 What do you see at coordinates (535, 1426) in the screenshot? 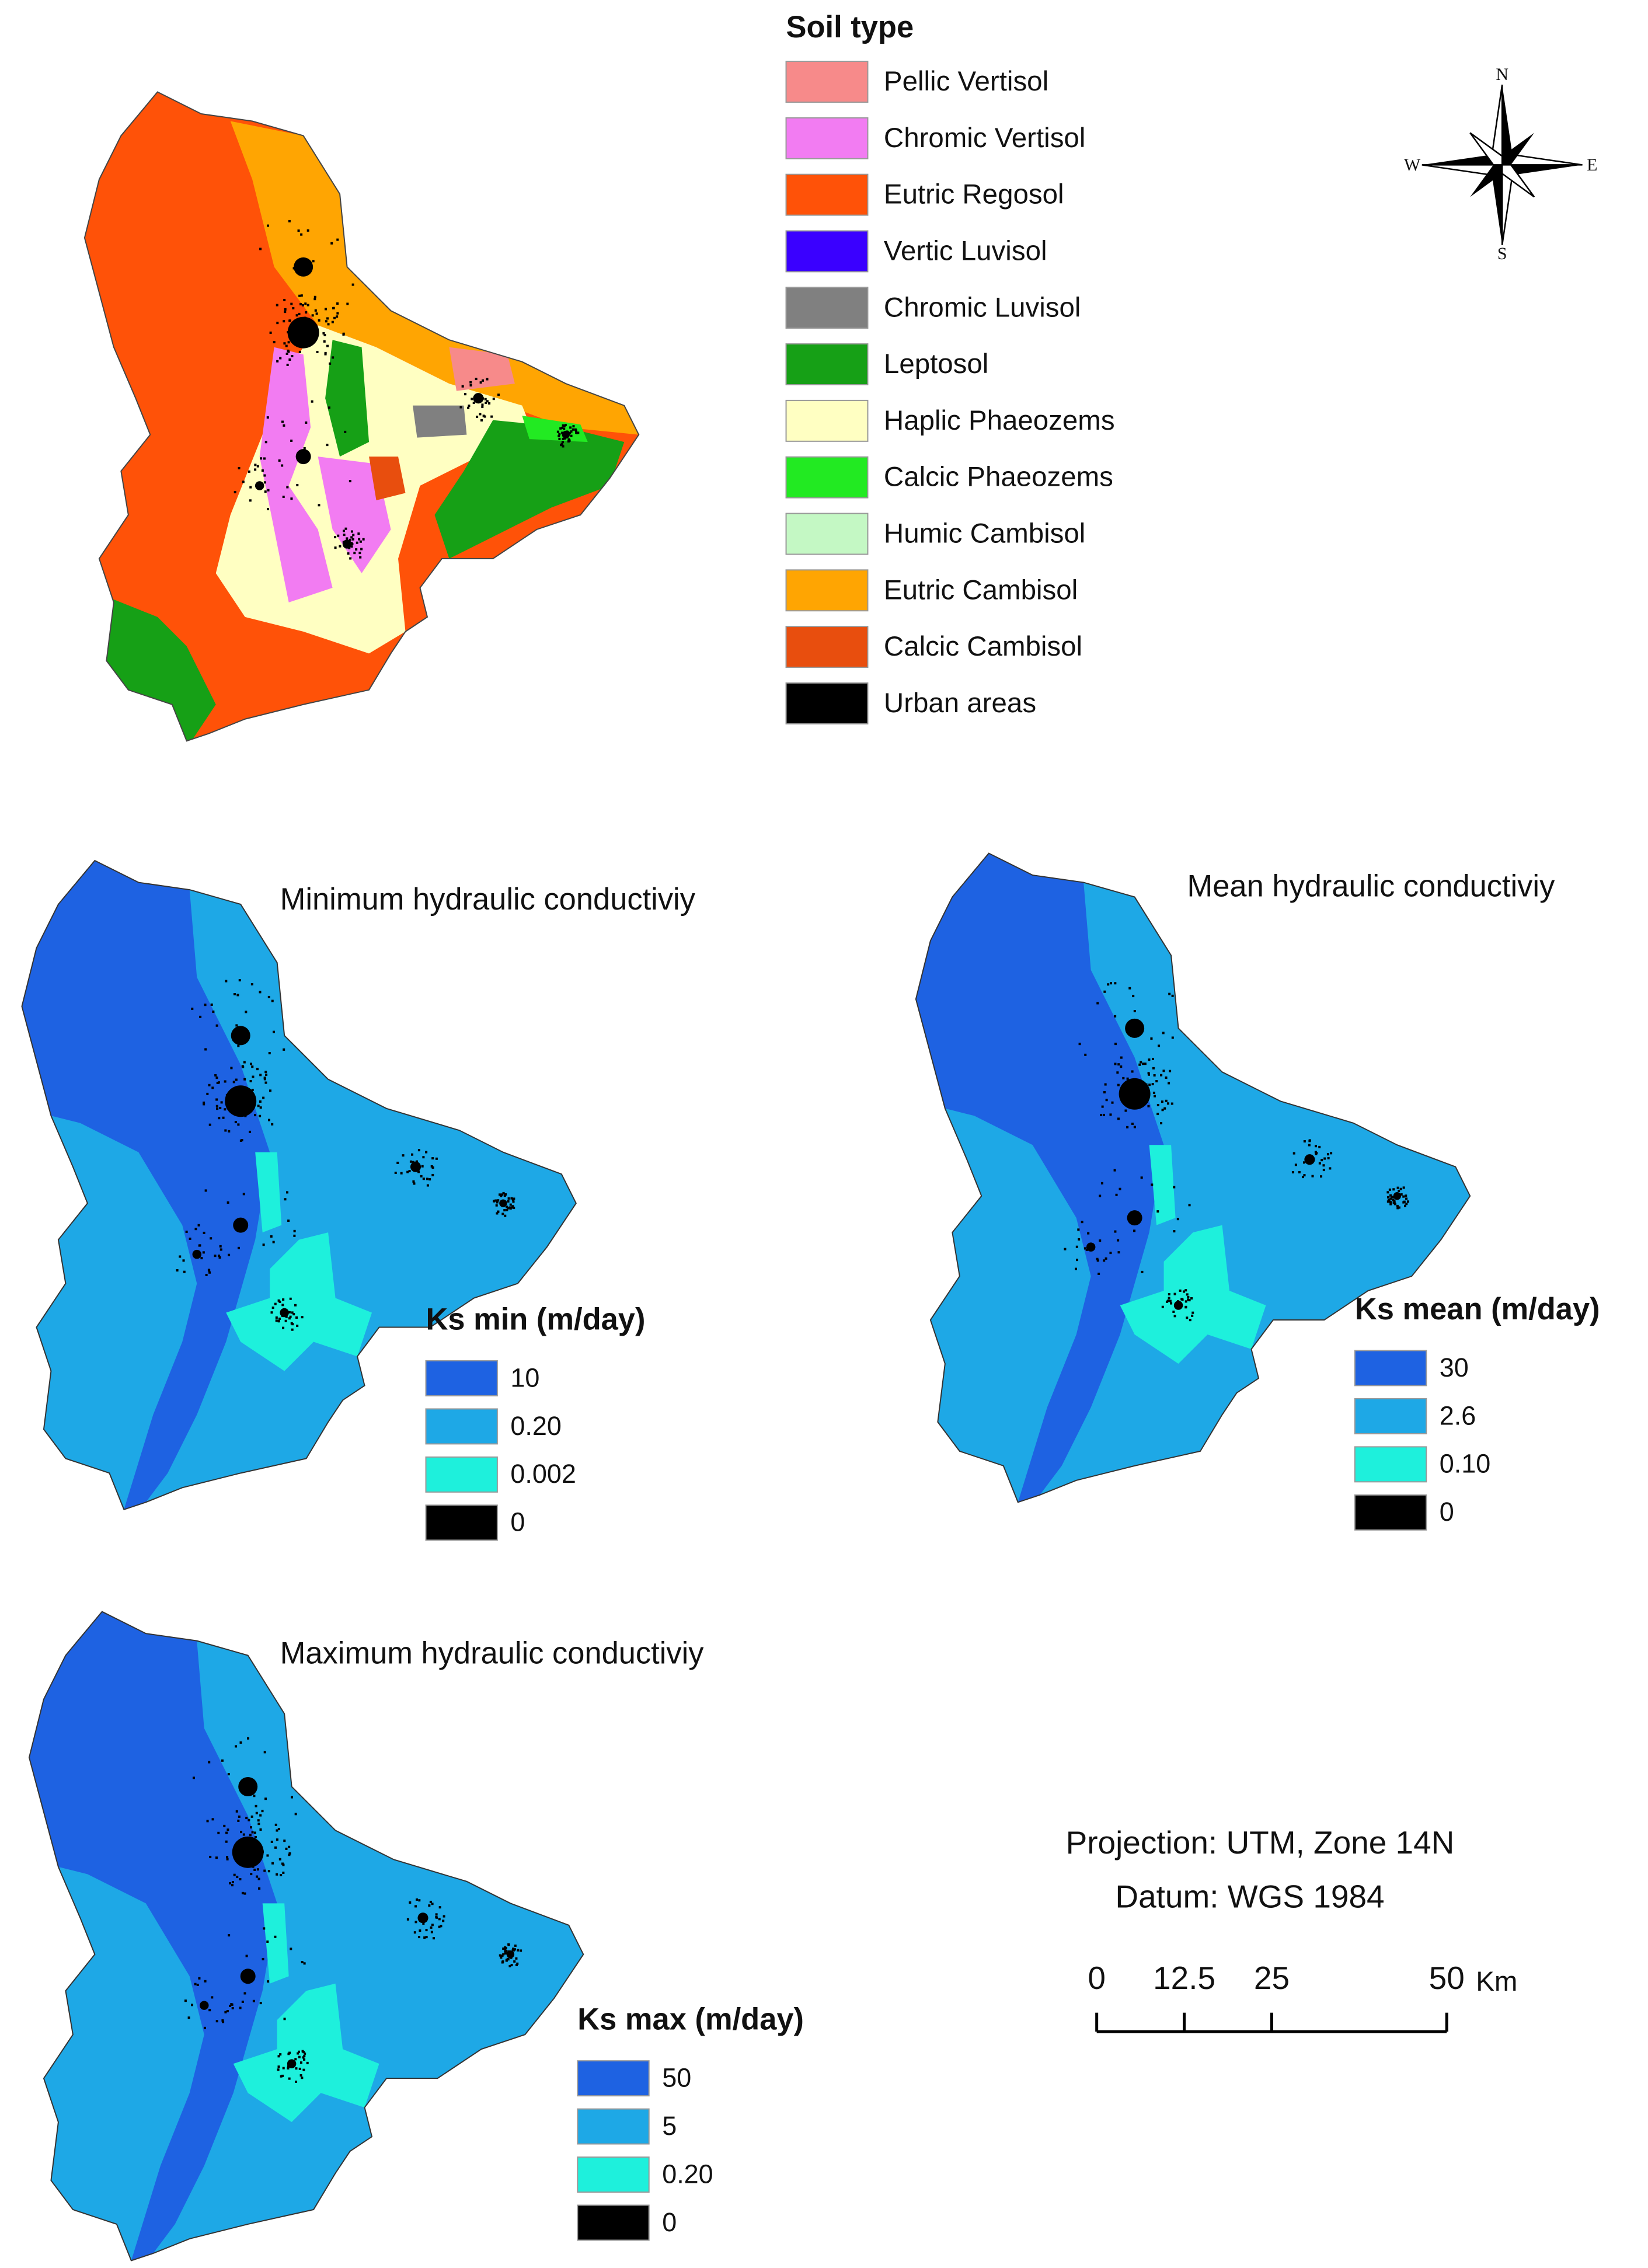
I see `legend-label: 0.20` at bounding box center [535, 1426].